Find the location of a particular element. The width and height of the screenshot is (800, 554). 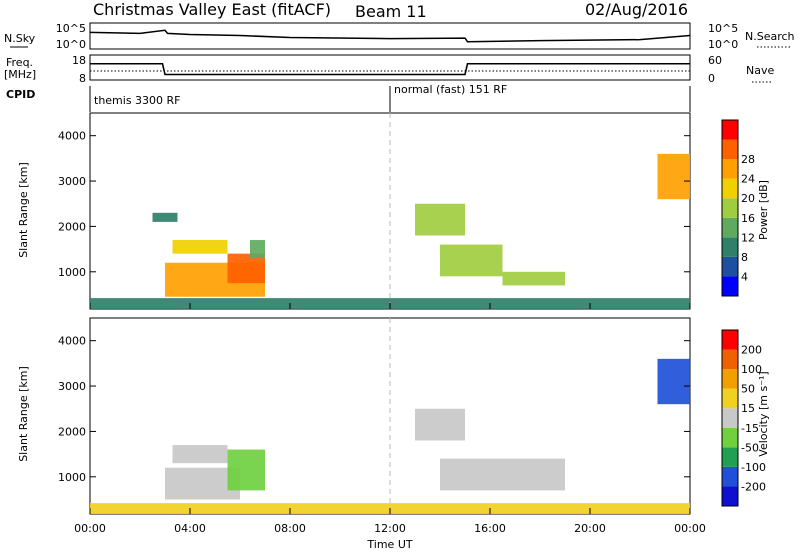

velocity-colorbar-label: Velocity [m s⁻¹] is located at coordinates (763, 413).